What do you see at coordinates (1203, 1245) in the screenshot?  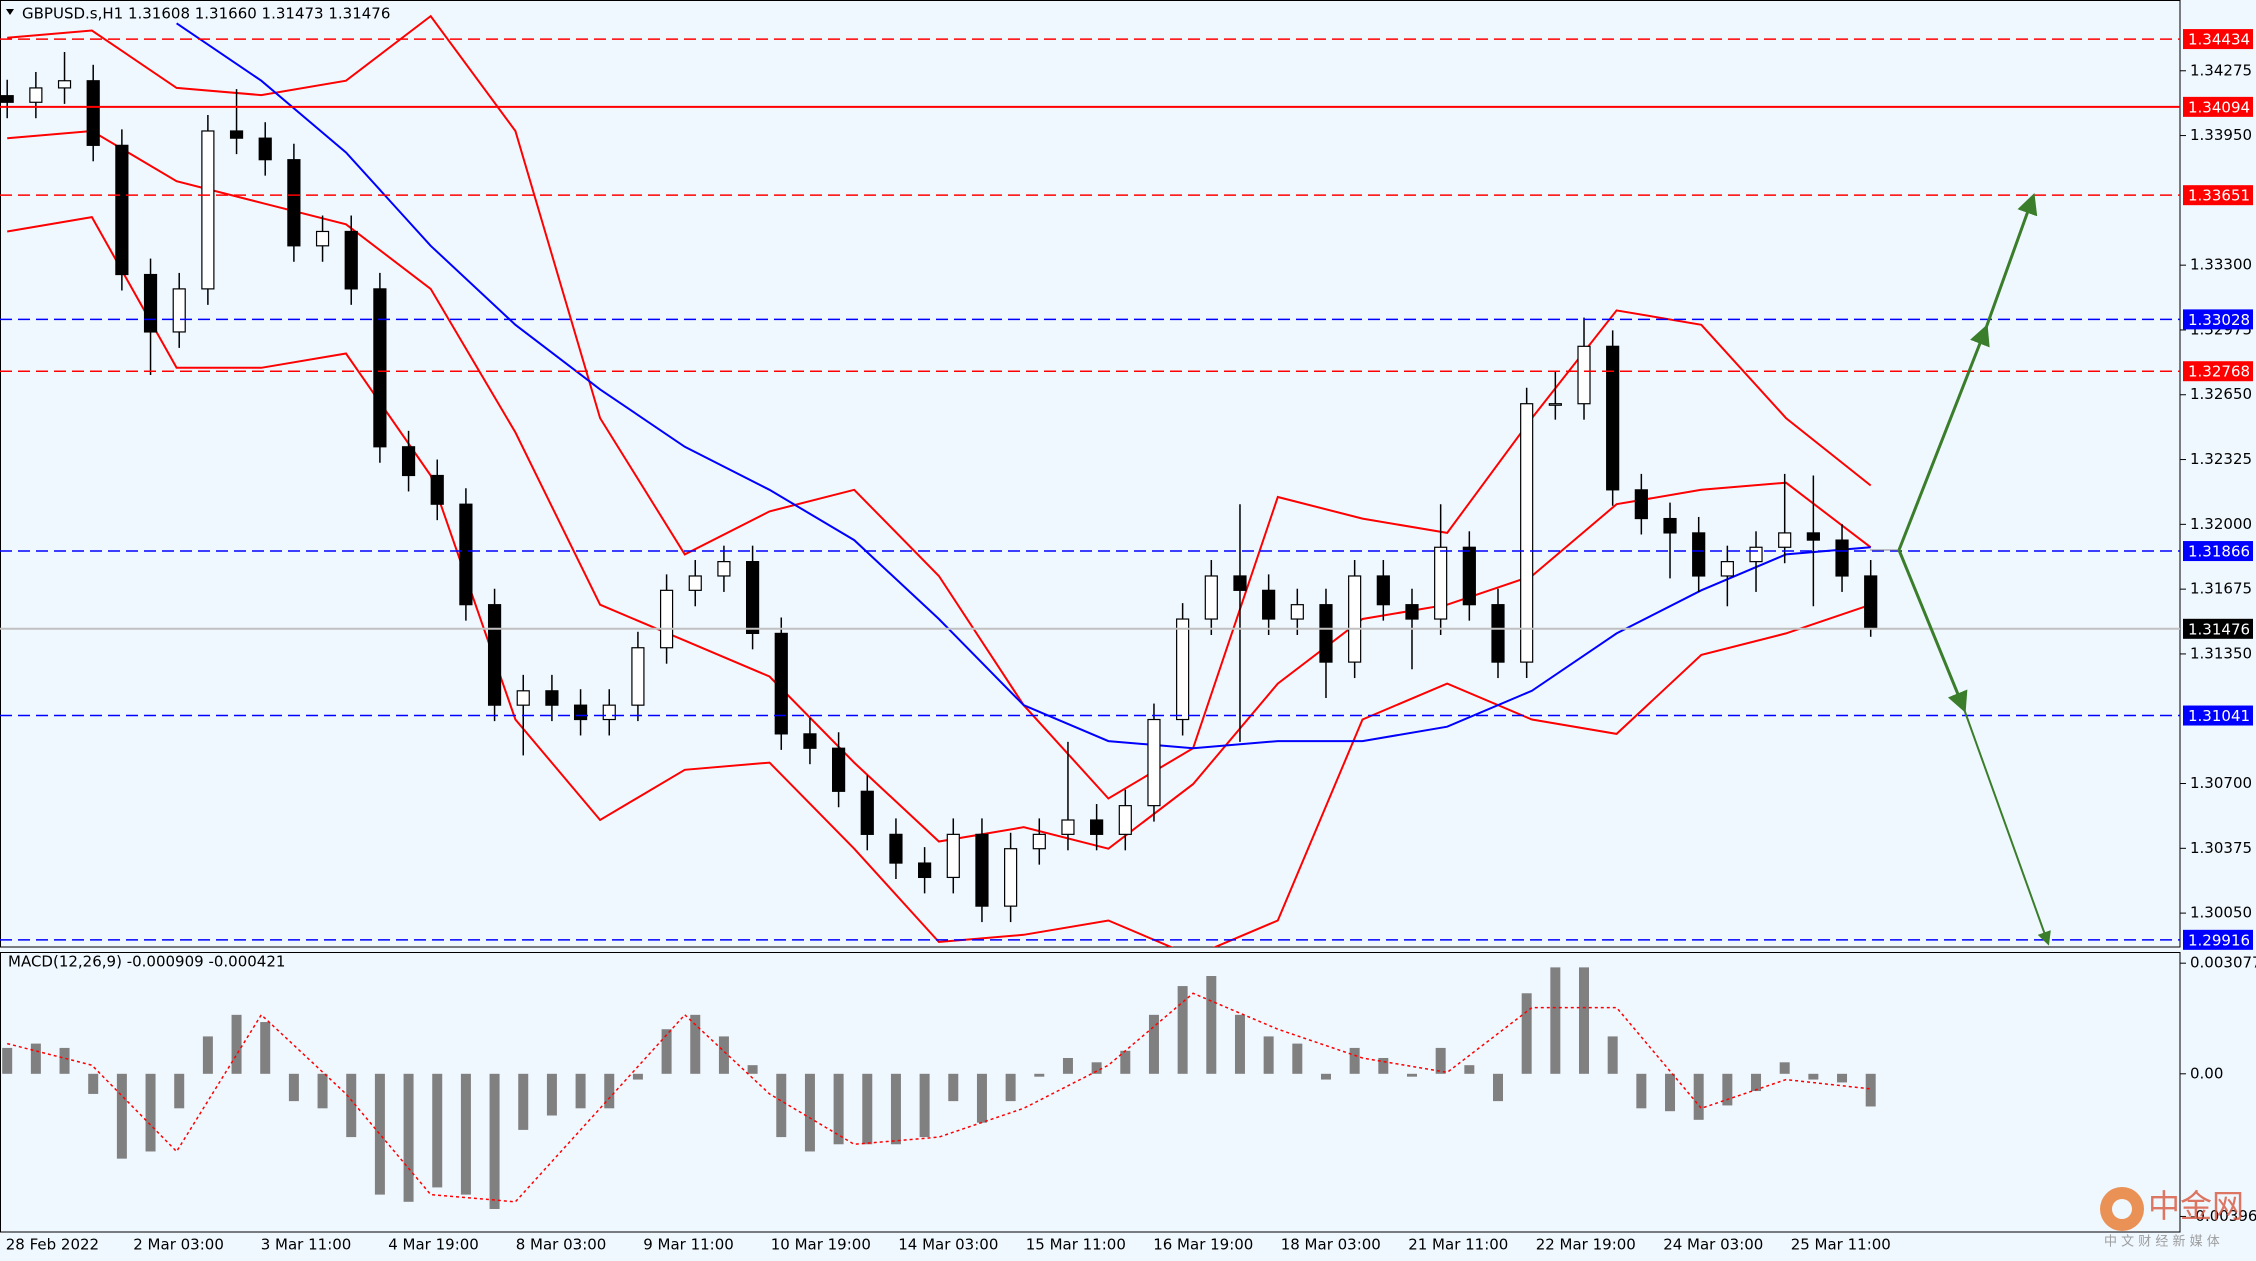 I see `x-tick-label: 16 Mar 19:00` at bounding box center [1203, 1245].